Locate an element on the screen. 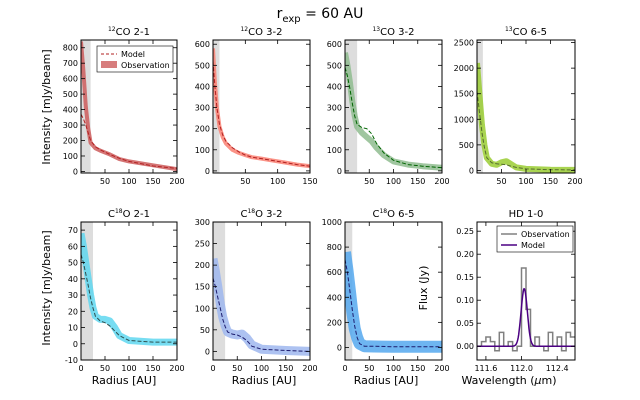 Image resolution: width=640 pixels, height=400 pixels. y-tick-label: 0.05 is located at coordinates (465, 323).